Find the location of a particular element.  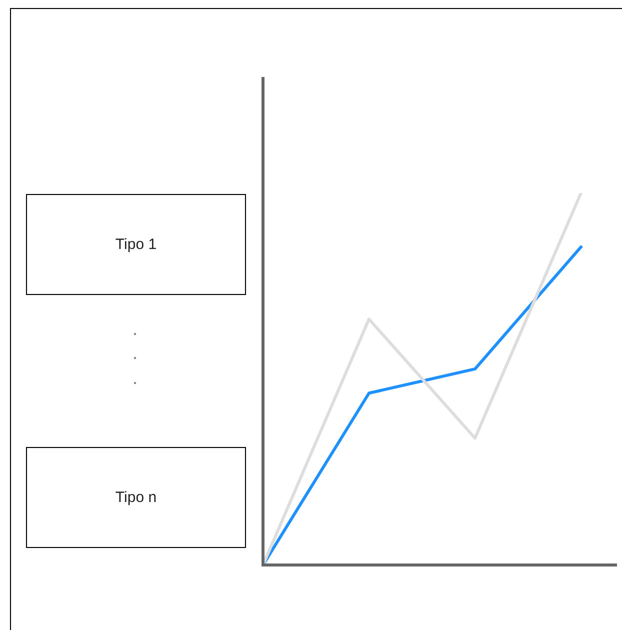

text: Tipo n is located at coordinates (136, 497).